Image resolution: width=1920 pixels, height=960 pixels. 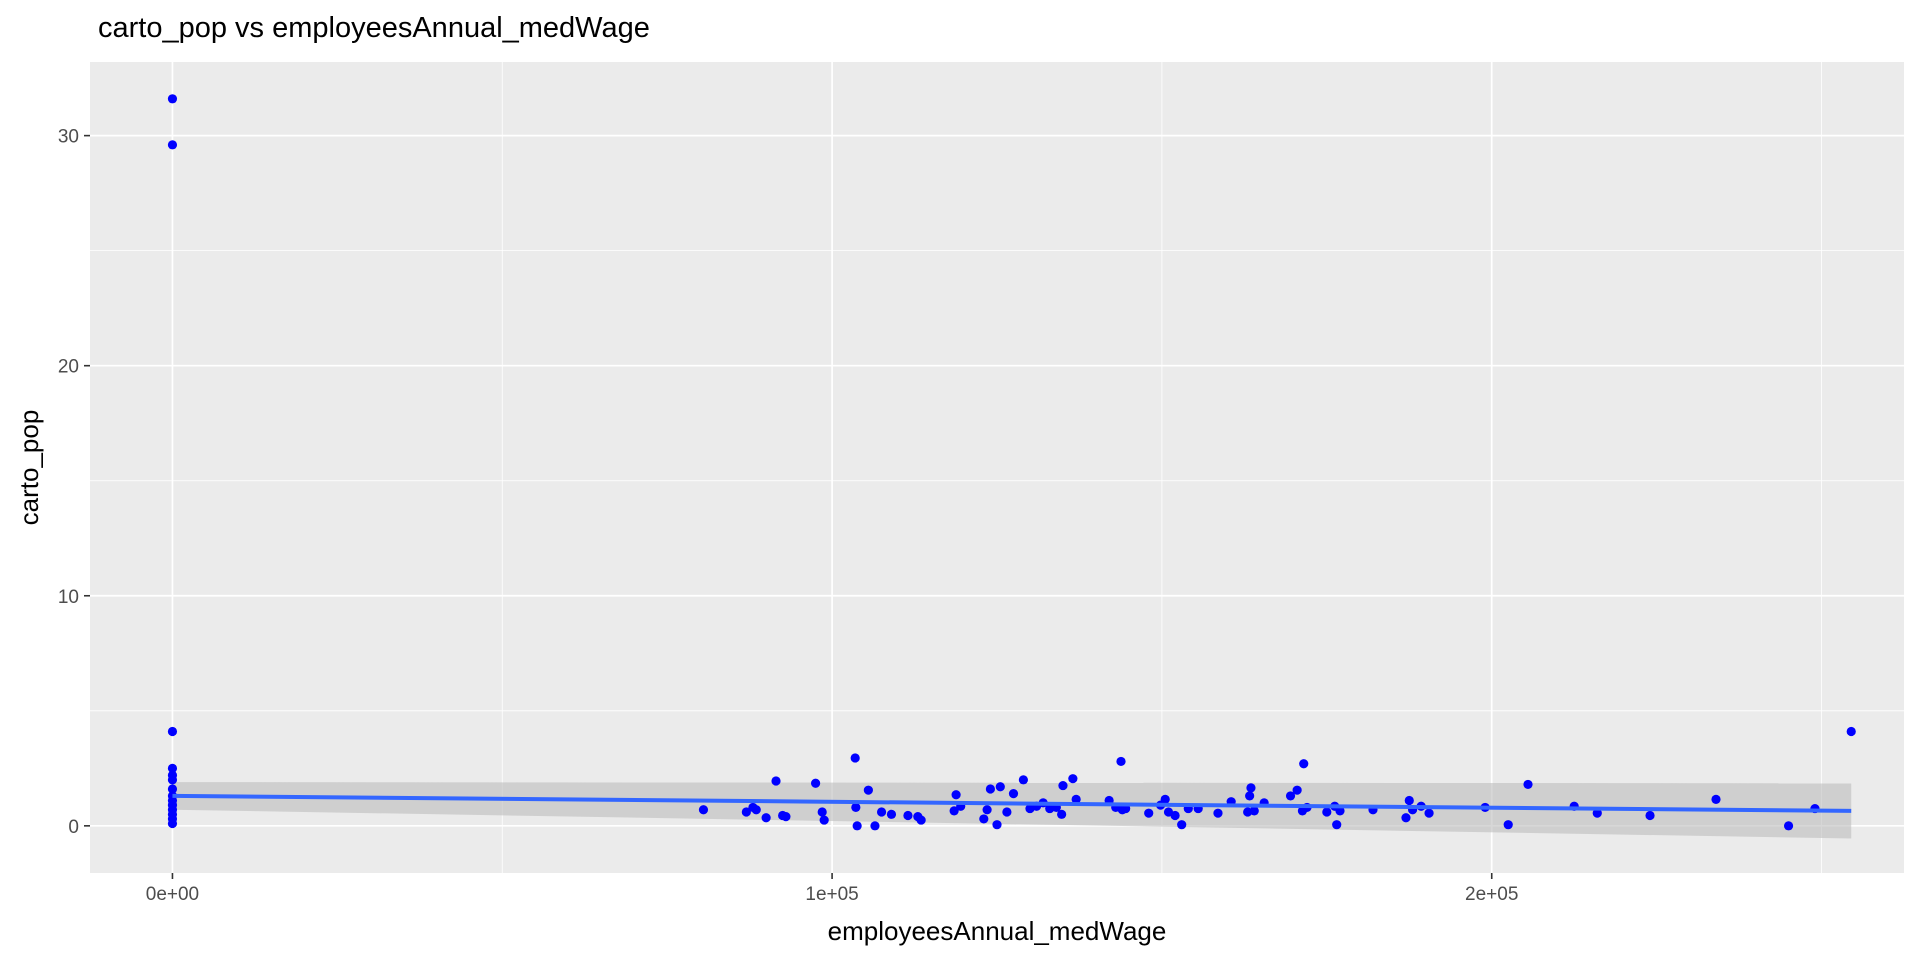 What do you see at coordinates (68, 597) in the screenshot?
I see `y-tick-label: 10` at bounding box center [68, 597].